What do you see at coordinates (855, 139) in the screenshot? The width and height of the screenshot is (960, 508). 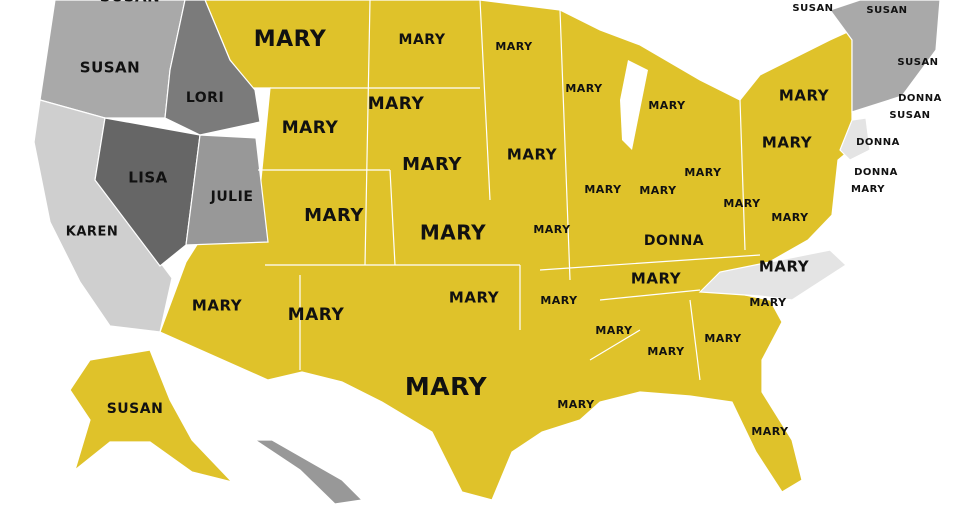 I see `mid-atlantic` at bounding box center [855, 139].